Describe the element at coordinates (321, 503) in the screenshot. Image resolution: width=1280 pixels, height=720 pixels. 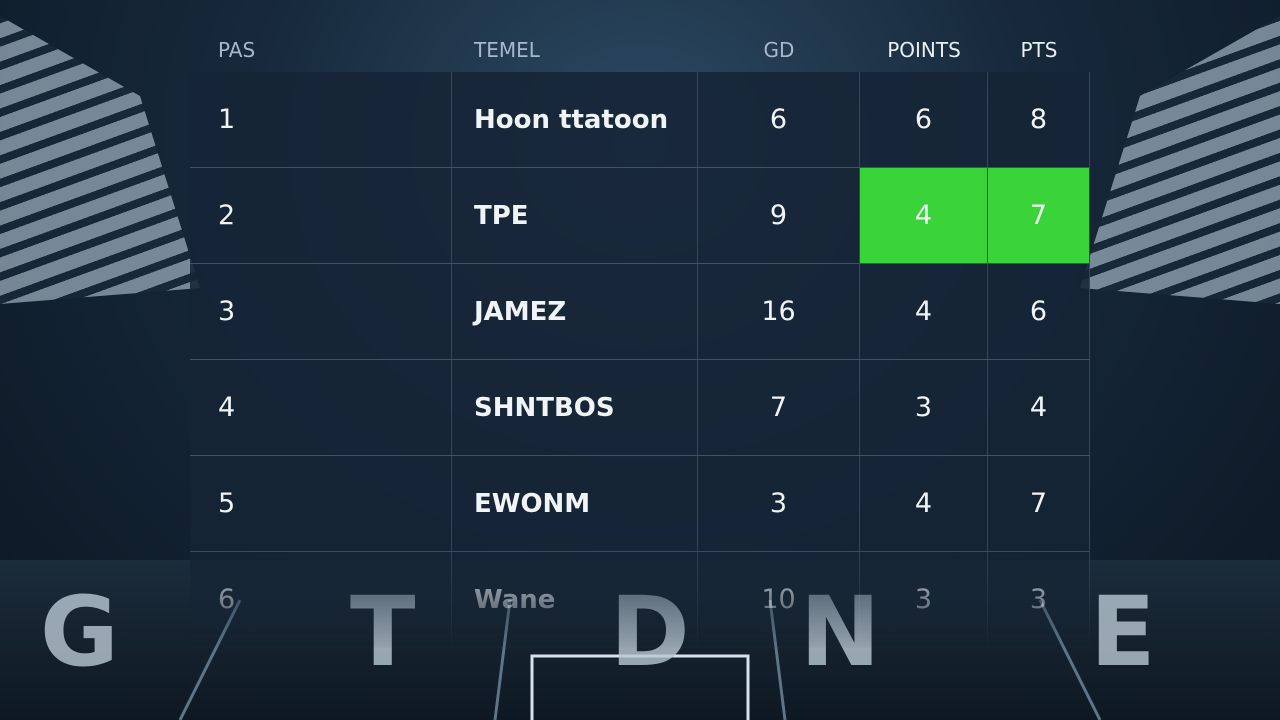
I see `table-cell: 5` at that location.